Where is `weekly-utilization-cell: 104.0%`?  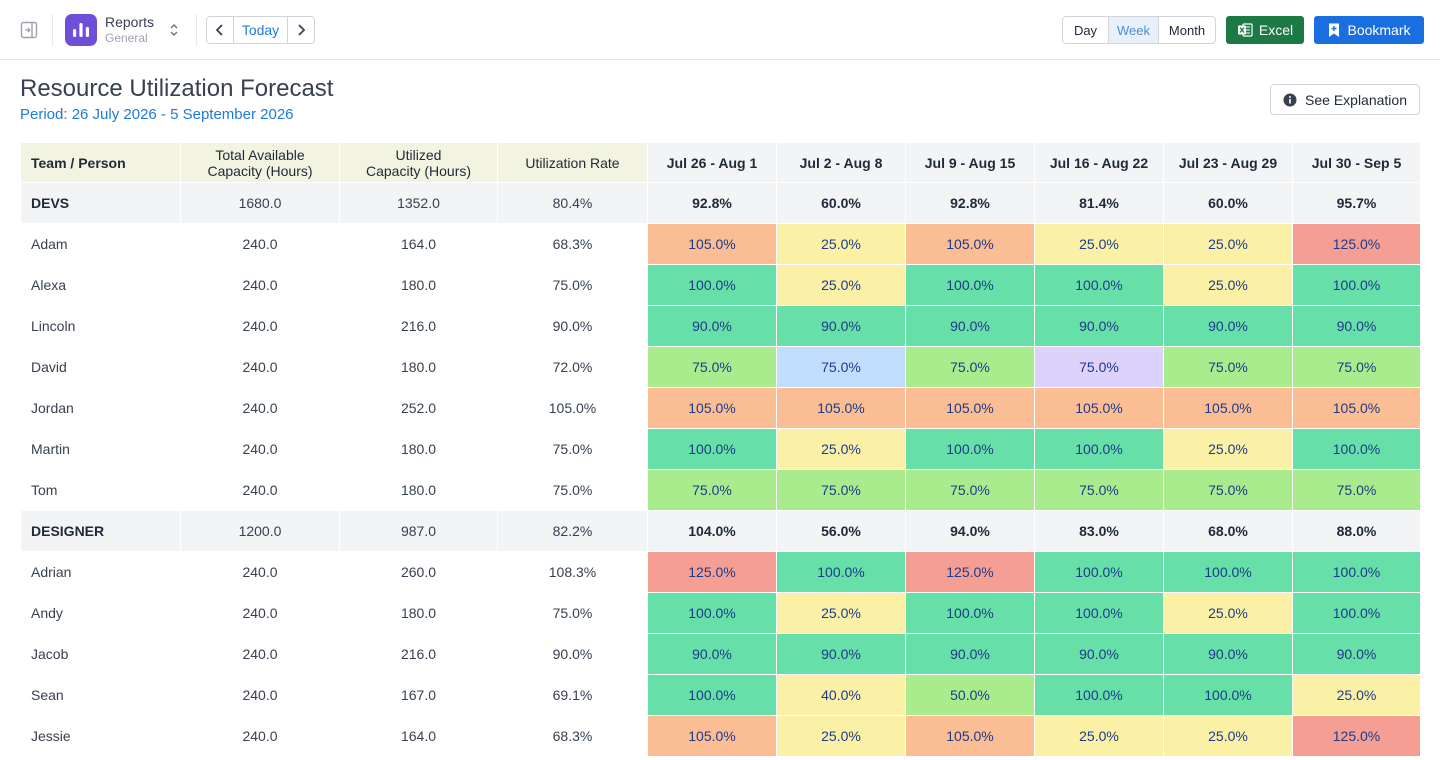
weekly-utilization-cell: 104.0% is located at coordinates (712, 531).